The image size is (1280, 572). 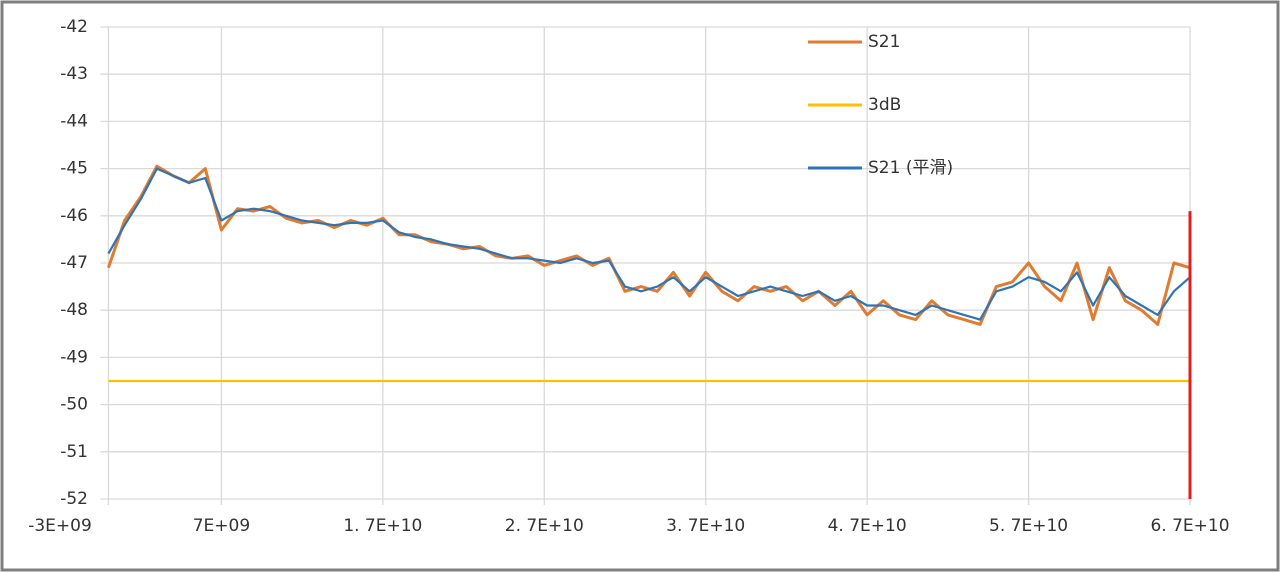 I want to click on legend-label: S21 (平滑), so click(x=910, y=168).